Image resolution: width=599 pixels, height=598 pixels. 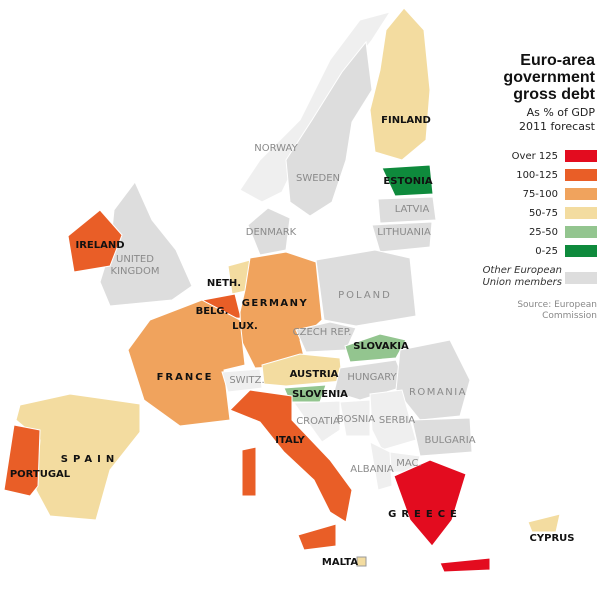 I want to click on legend-label: 0-25, so click(x=546, y=251).